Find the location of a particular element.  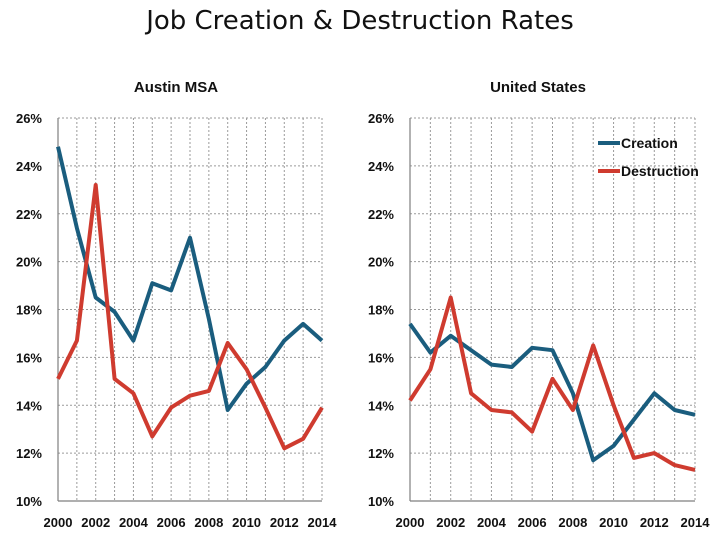

series-line-creation is located at coordinates (552, 392).